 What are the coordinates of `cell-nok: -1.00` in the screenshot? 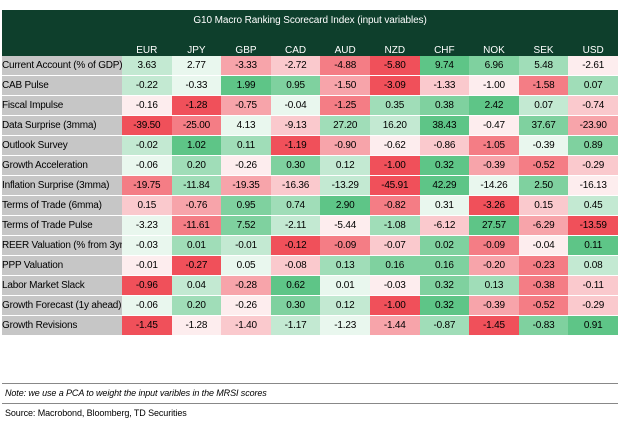 It's located at (494, 85).